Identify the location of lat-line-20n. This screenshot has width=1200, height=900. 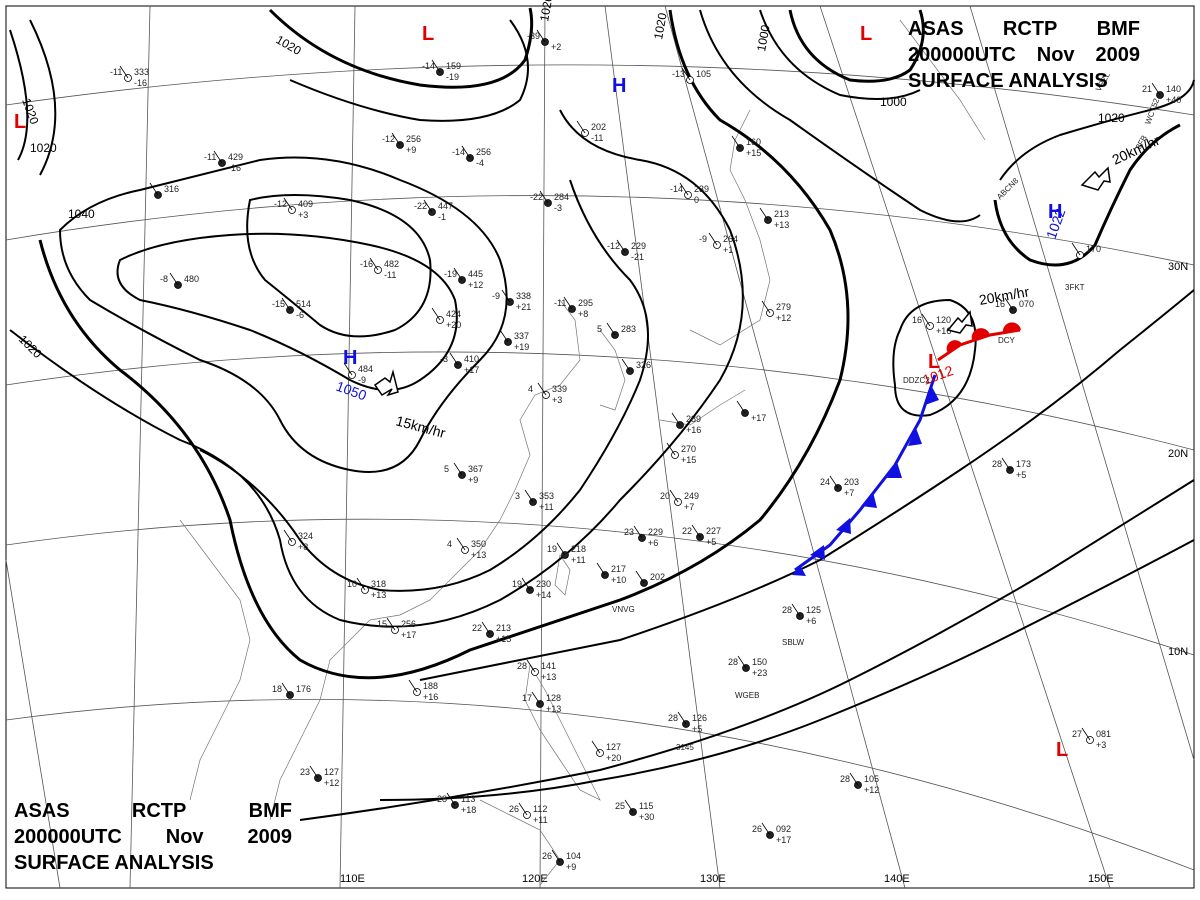
(600, 401).